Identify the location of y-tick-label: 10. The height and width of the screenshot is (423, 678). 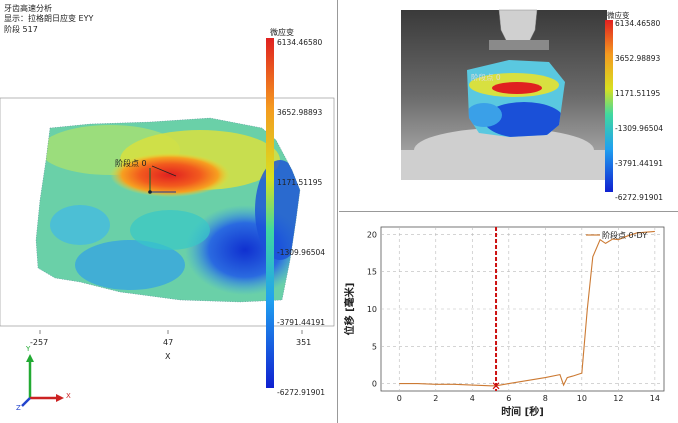
(372, 309).